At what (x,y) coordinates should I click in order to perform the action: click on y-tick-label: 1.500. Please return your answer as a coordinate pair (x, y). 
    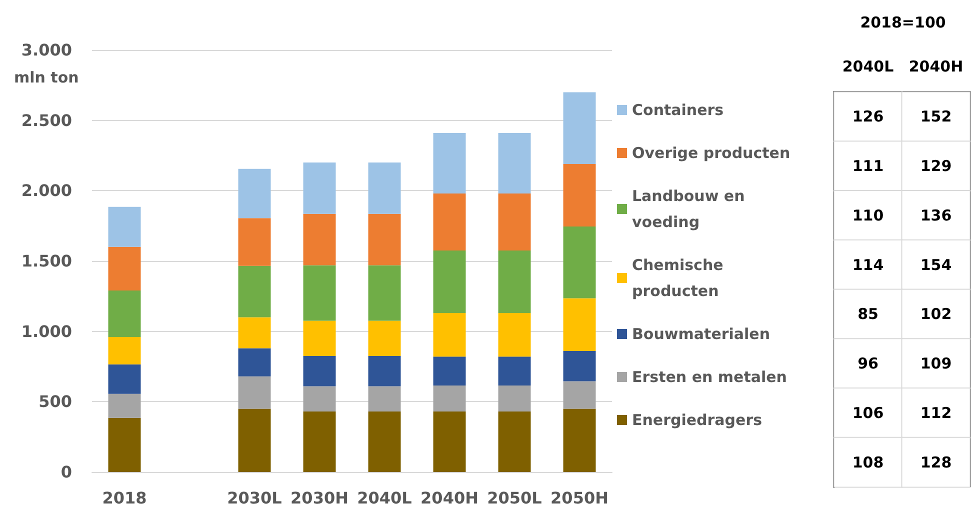
    Looking at the image, I should click on (46, 261).